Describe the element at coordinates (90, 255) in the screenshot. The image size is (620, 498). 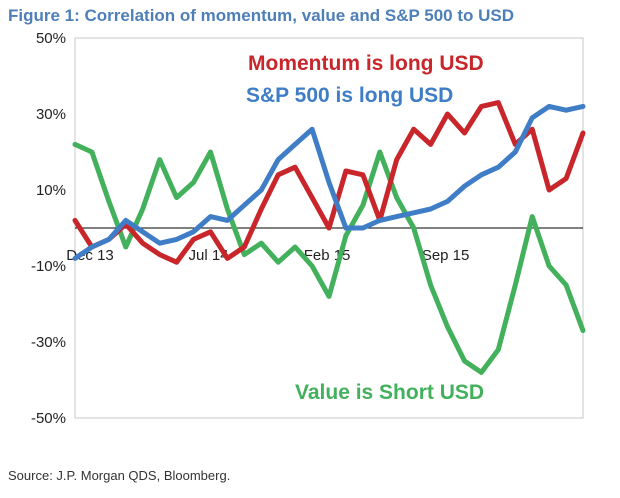
I see `x-tick-label: Dec 13` at that location.